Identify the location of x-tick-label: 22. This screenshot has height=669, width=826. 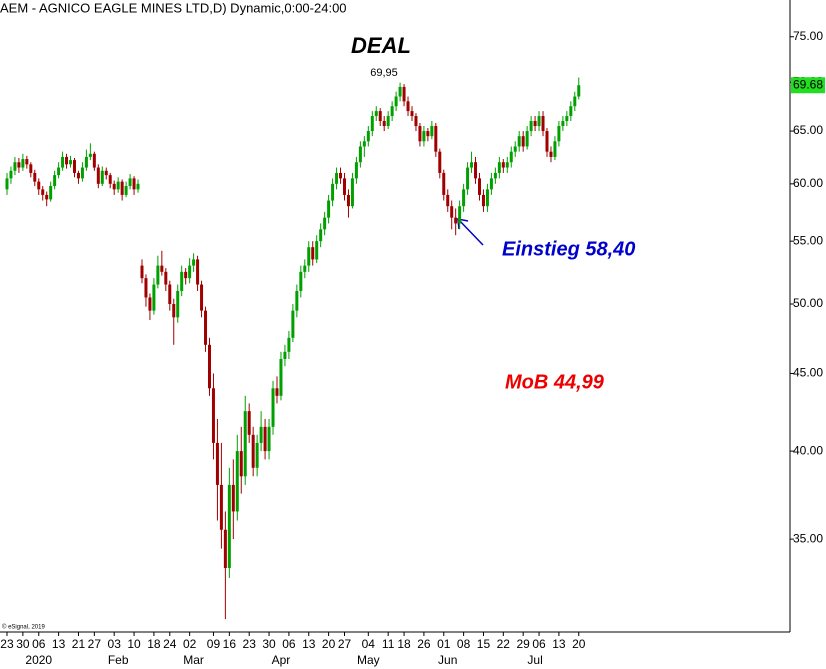
(504, 644).